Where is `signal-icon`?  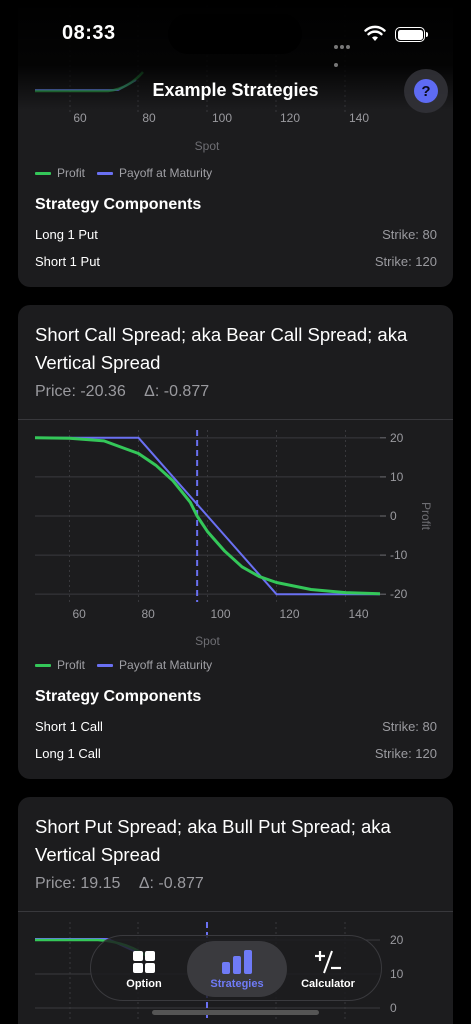
signal-icon is located at coordinates (345, 51).